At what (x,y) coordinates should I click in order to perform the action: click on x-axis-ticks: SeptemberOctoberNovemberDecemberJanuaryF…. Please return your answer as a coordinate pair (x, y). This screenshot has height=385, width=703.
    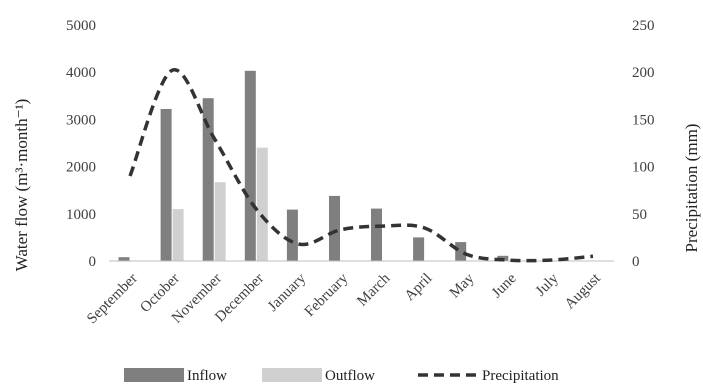
    Looking at the image, I should click on (344, 298).